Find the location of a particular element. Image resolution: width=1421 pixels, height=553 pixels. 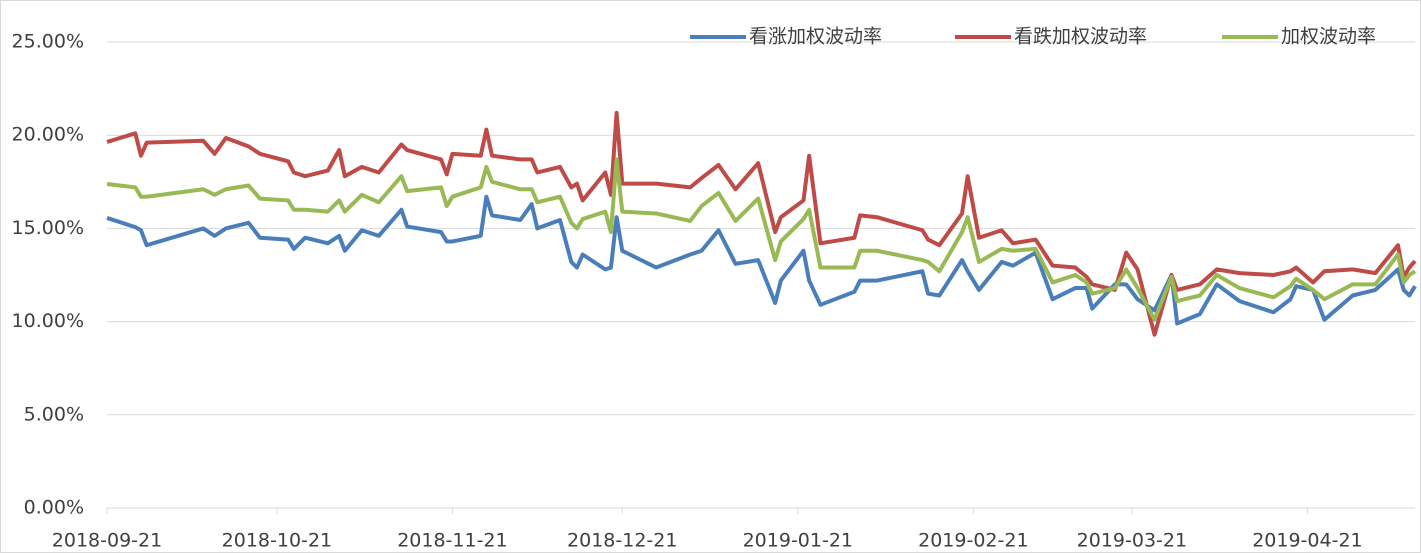

x-tick-label: 2019-04-21 is located at coordinates (1307, 541).